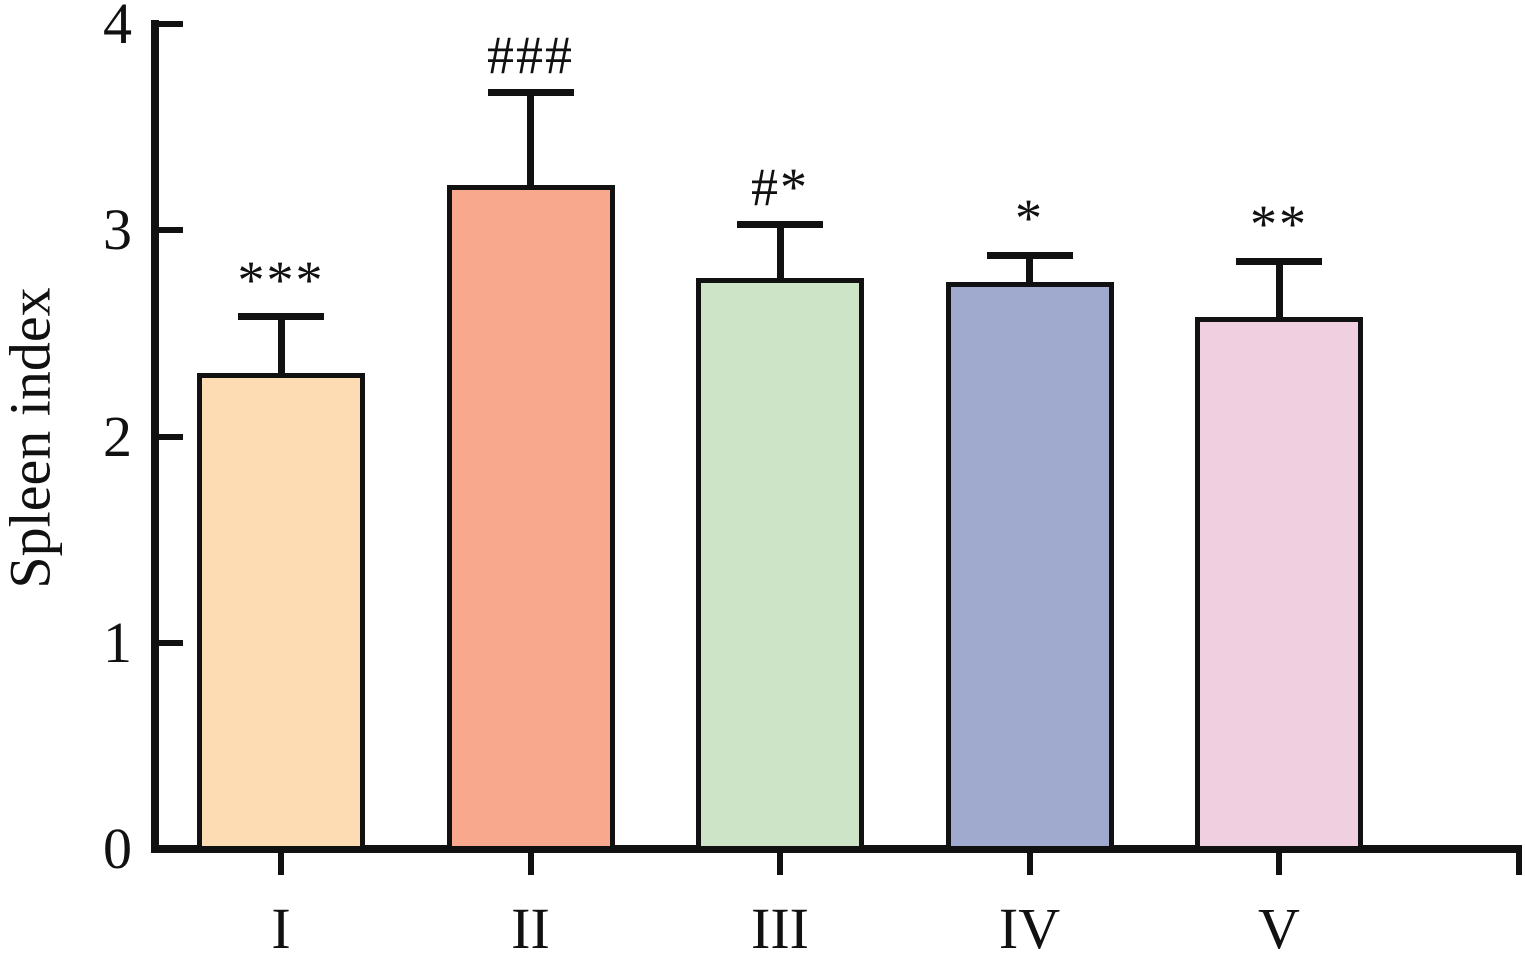 This screenshot has width=1525, height=972. What do you see at coordinates (530, 864) in the screenshot?
I see `x-axis-tick-II` at bounding box center [530, 864].